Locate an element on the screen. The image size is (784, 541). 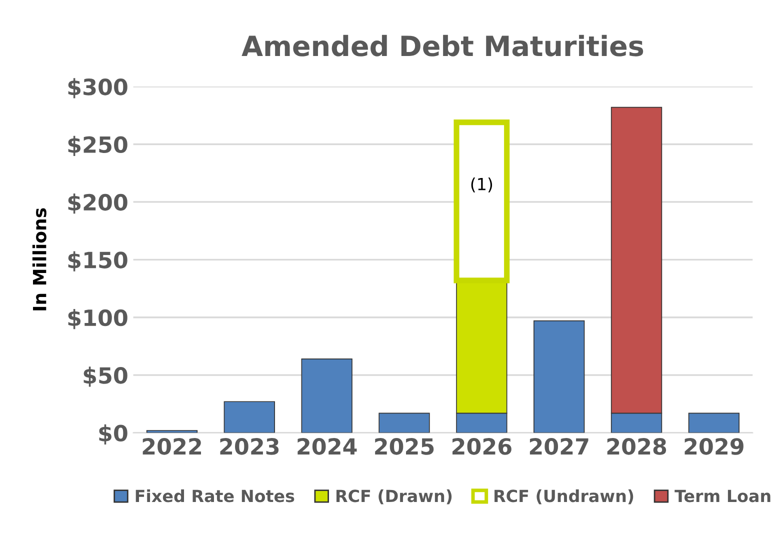
x-tick-label: 2022 is located at coordinates (171, 446).